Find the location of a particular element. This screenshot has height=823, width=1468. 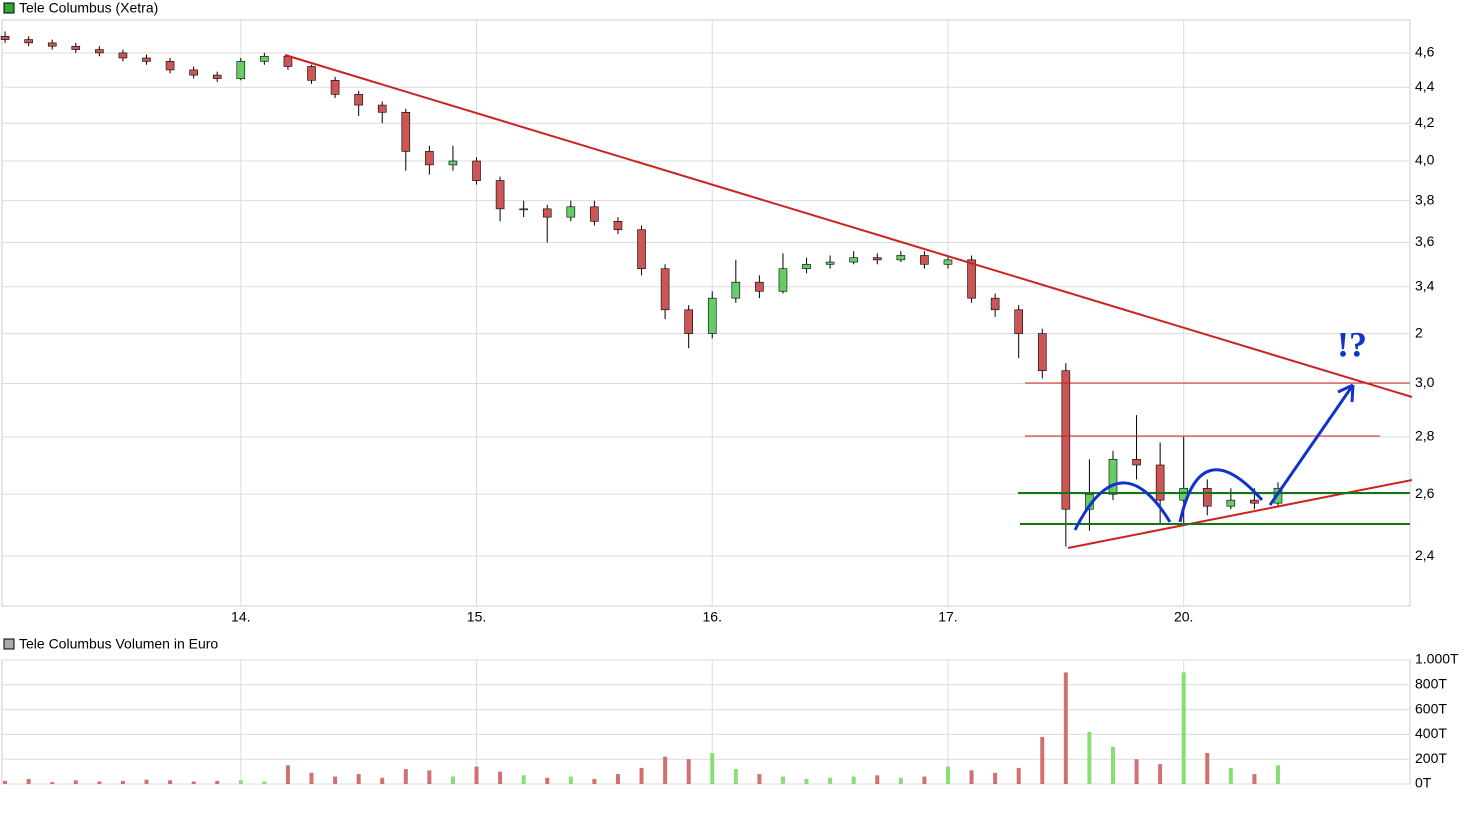

x-tick-label: 16. is located at coordinates (712, 617).